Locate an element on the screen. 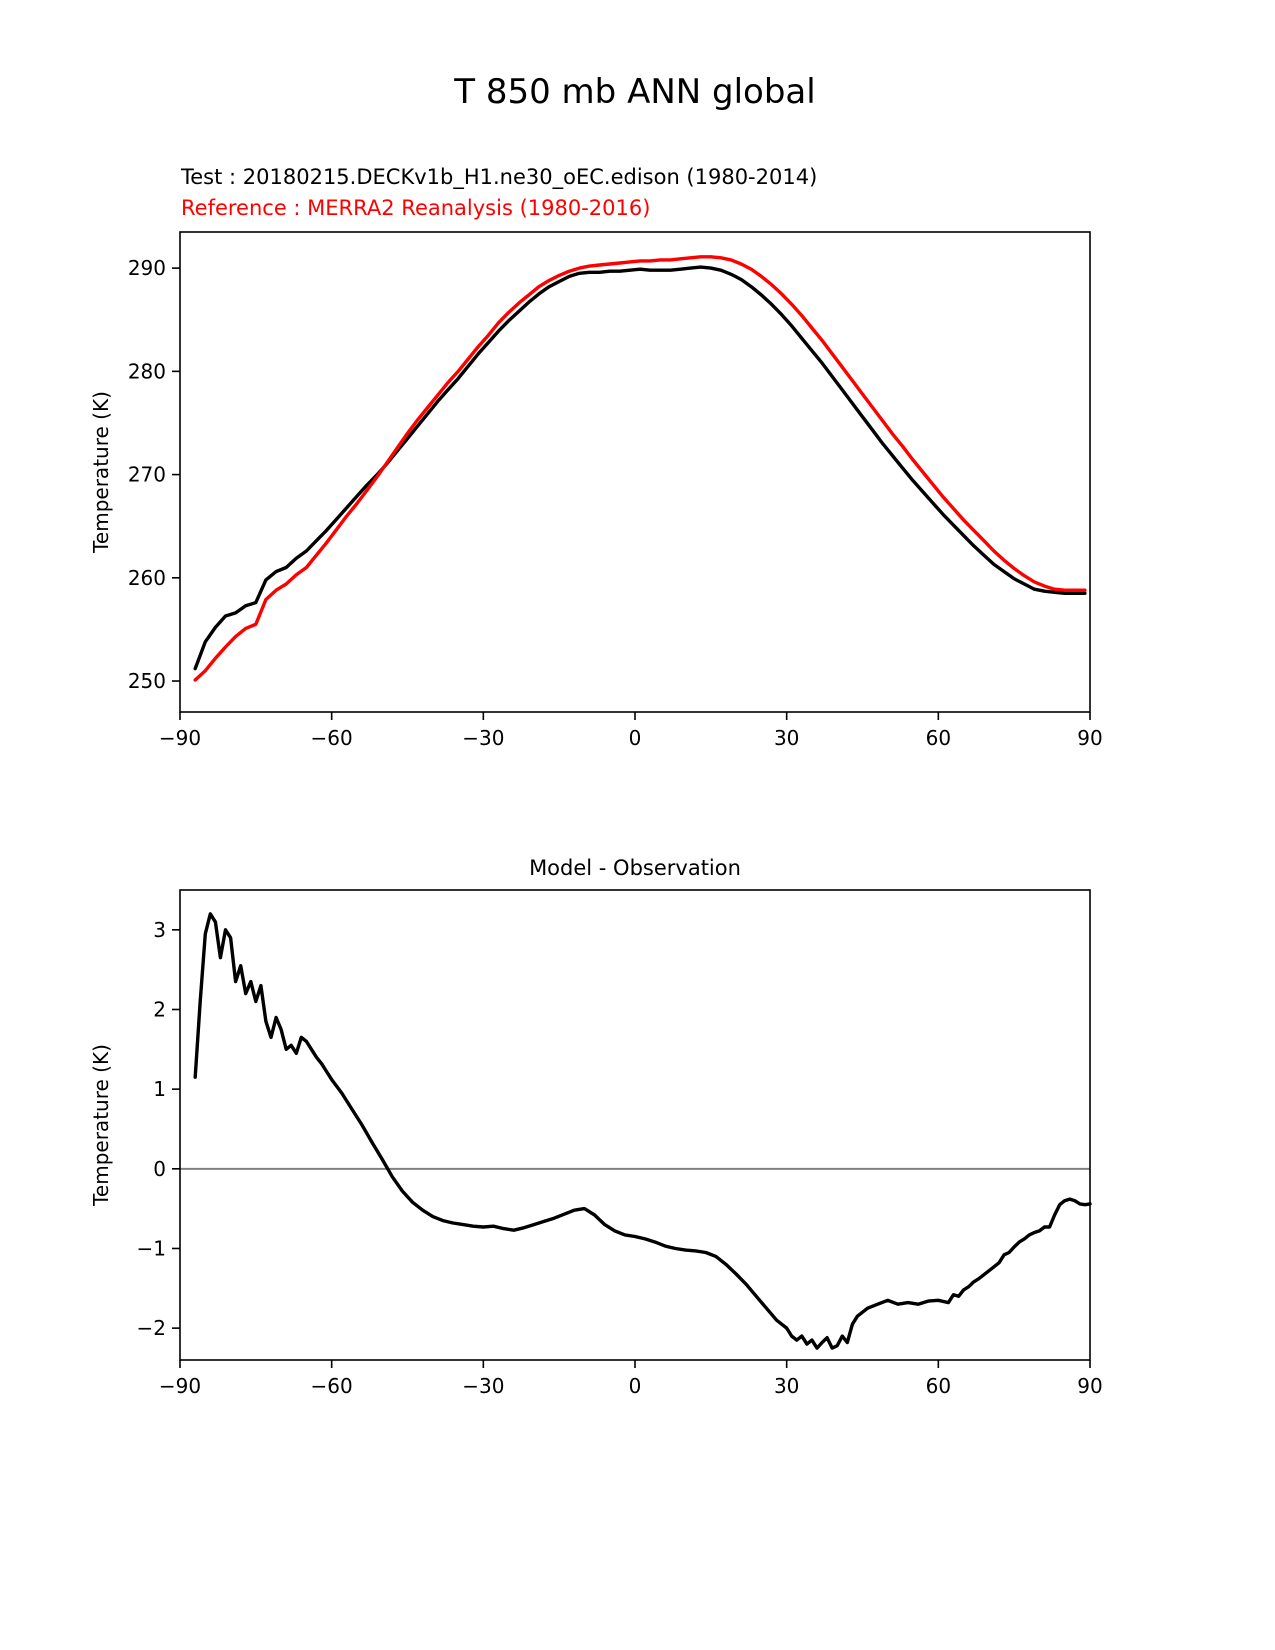 The image size is (1275, 1650). y-tick-label: −2 is located at coordinates (151, 1328).